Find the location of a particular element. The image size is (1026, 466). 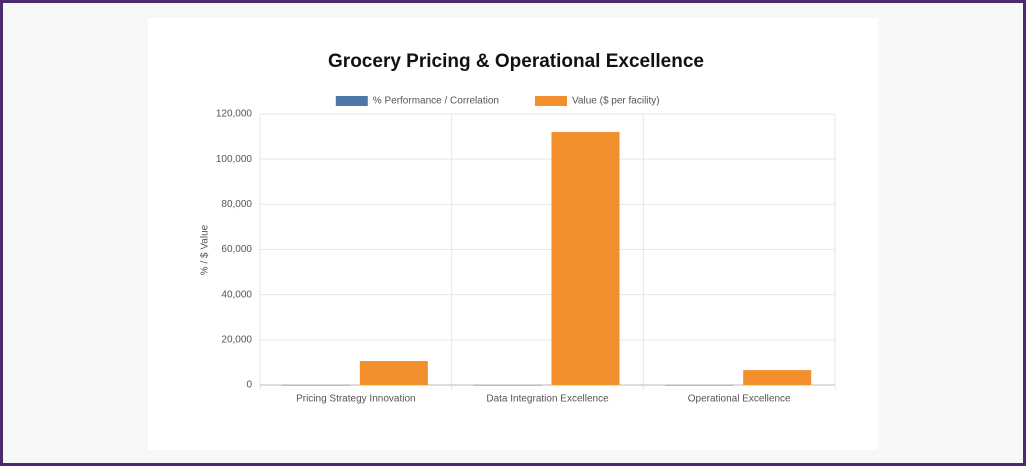

y-axis-title: % / $ Value is located at coordinates (205, 249).